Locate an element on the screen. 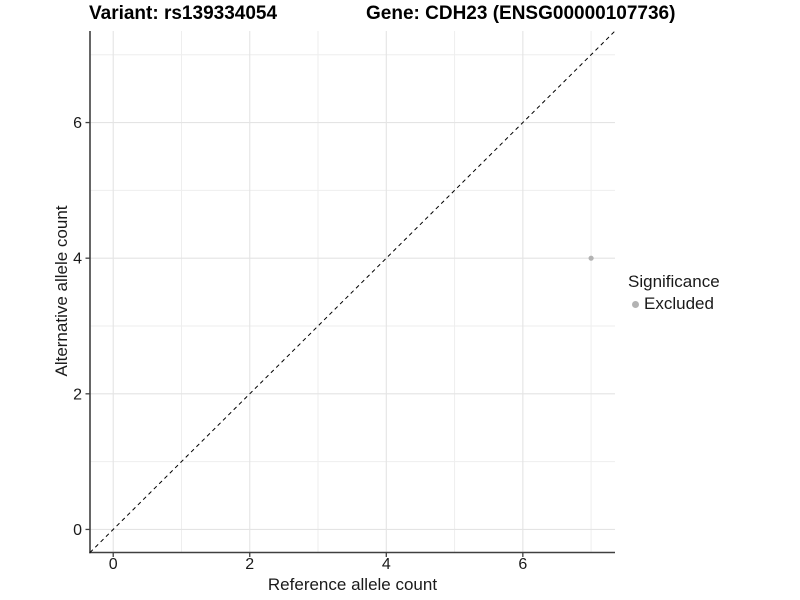 This screenshot has width=800, height=600. data-point is located at coordinates (591, 258).